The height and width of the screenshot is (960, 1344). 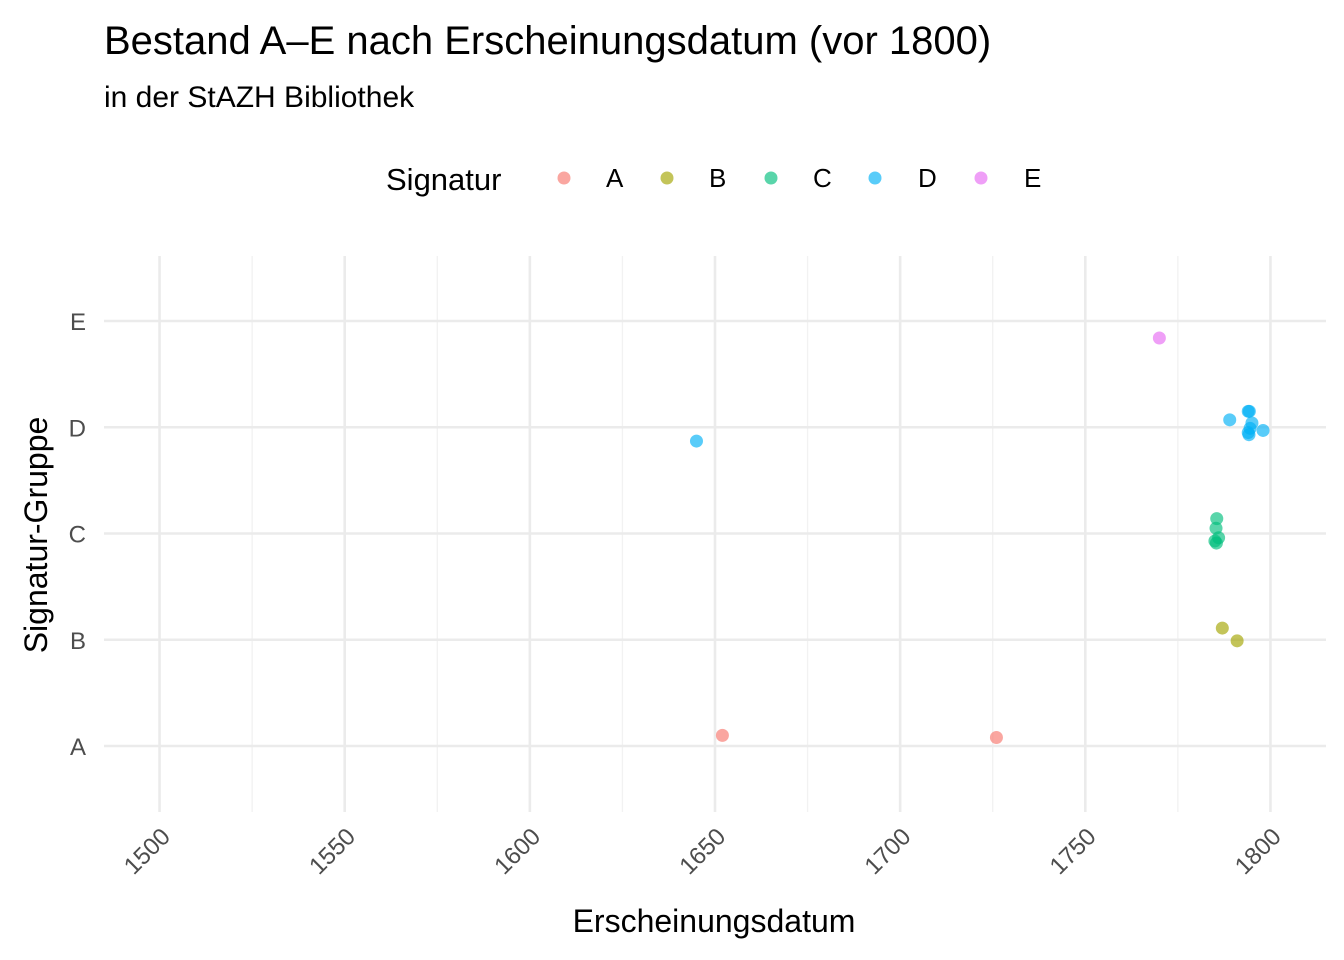 What do you see at coordinates (717, 178) in the screenshot?
I see `legend-label-b: B` at bounding box center [717, 178].